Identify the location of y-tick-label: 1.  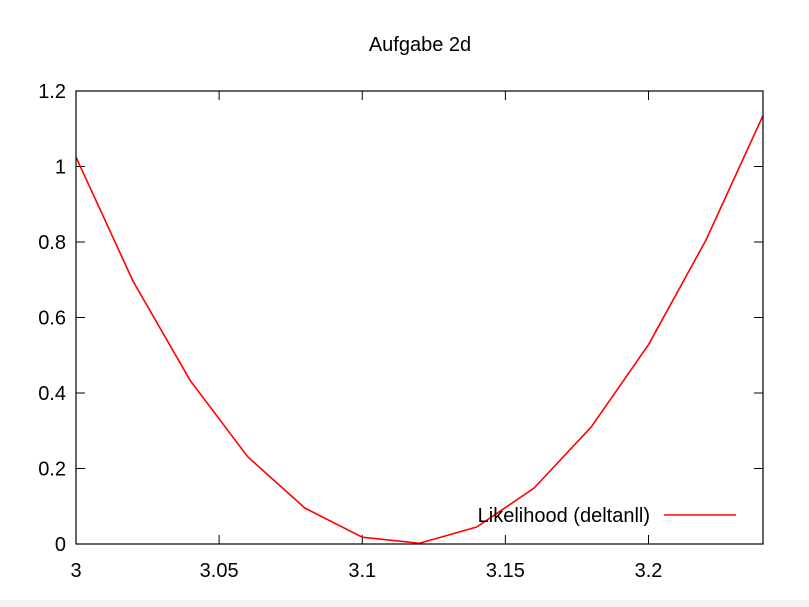
(60, 168).